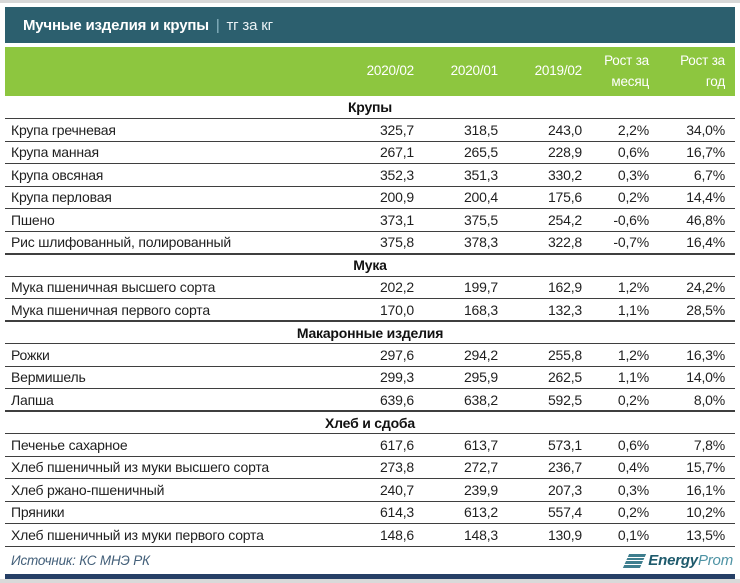 Image resolution: width=740 pixels, height=583 pixels. I want to click on value-cell: 14,0%, so click(705, 377).